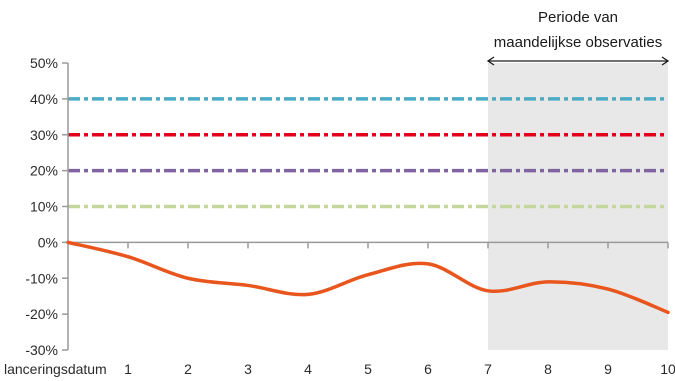  What do you see at coordinates (248, 369) in the screenshot?
I see `x-tick-label: 3` at bounding box center [248, 369].